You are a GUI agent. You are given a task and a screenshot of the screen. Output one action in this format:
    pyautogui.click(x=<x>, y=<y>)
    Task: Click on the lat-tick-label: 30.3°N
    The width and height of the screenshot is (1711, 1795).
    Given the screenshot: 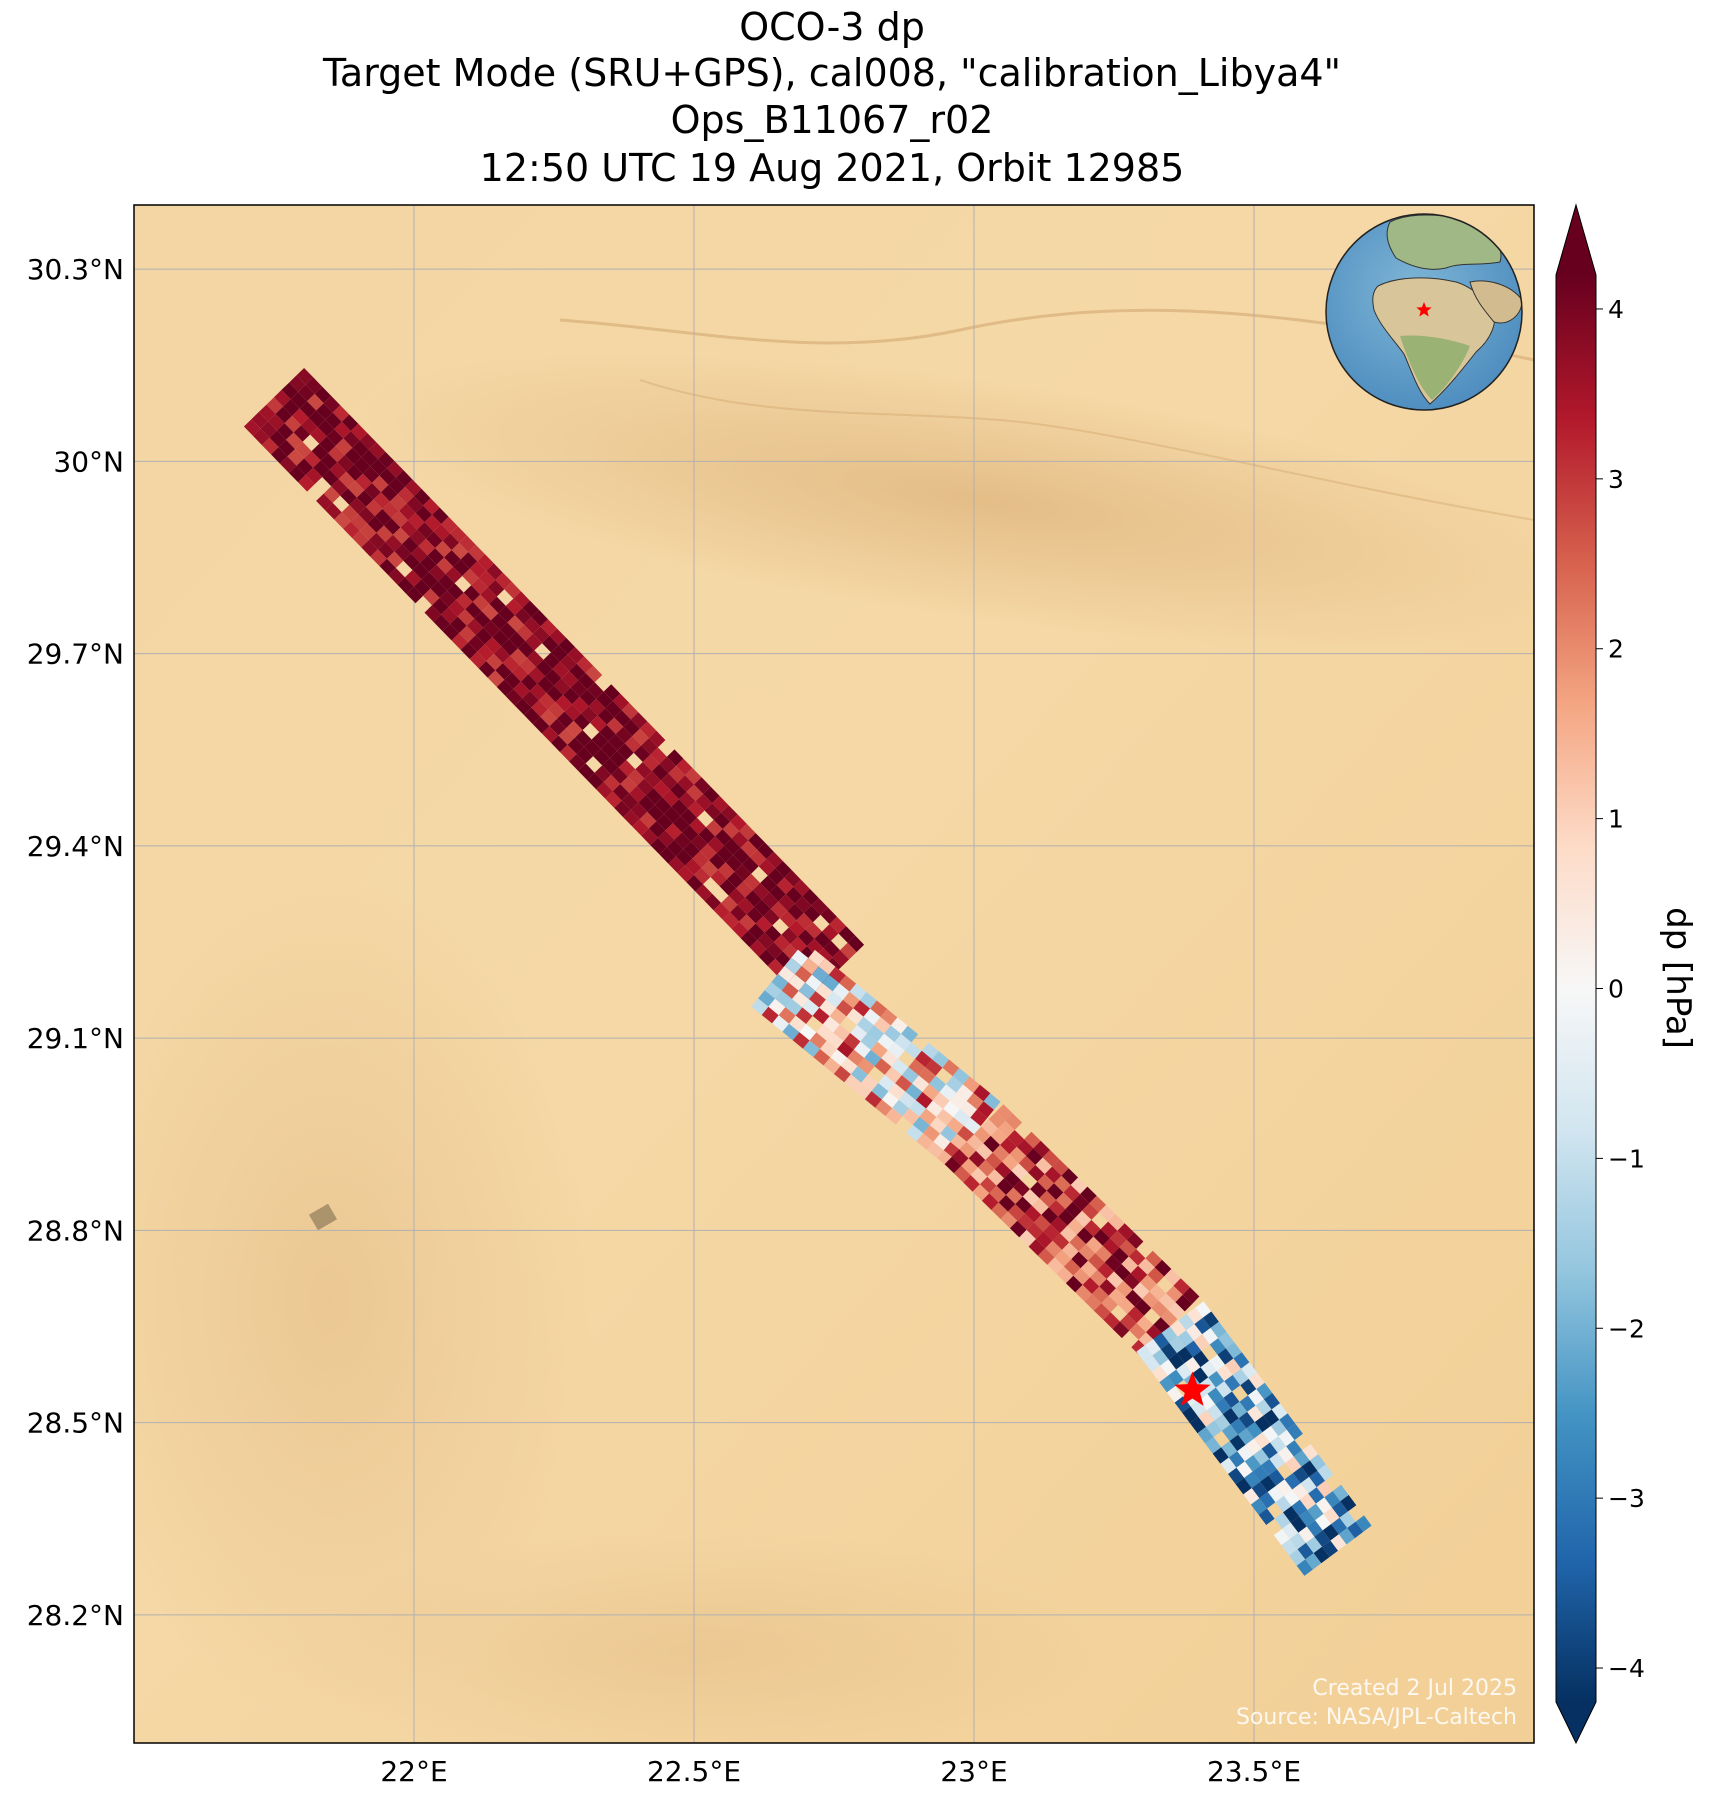 What is the action you would take?
    pyautogui.click(x=75, y=269)
    